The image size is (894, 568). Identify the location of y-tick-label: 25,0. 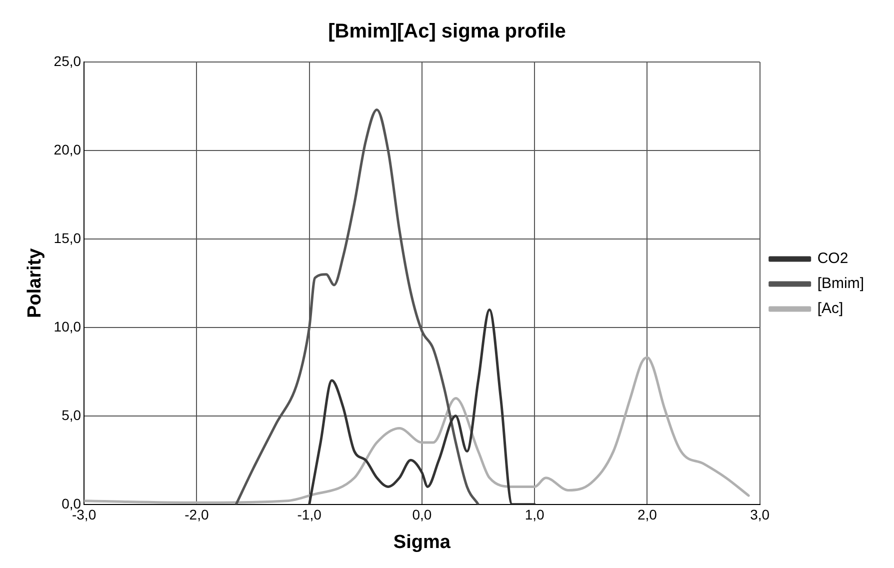
(68, 60).